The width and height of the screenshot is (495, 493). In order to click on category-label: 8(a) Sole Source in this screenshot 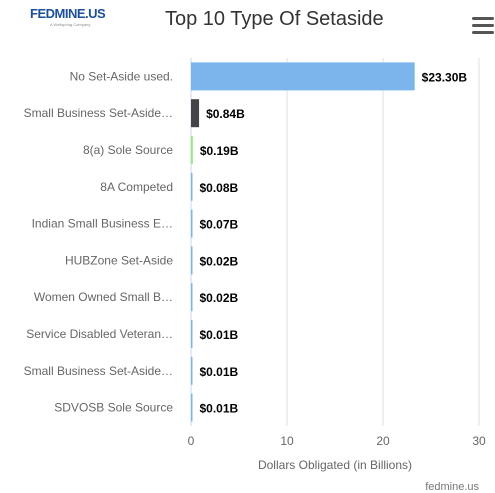, I will do `click(128, 150)`.